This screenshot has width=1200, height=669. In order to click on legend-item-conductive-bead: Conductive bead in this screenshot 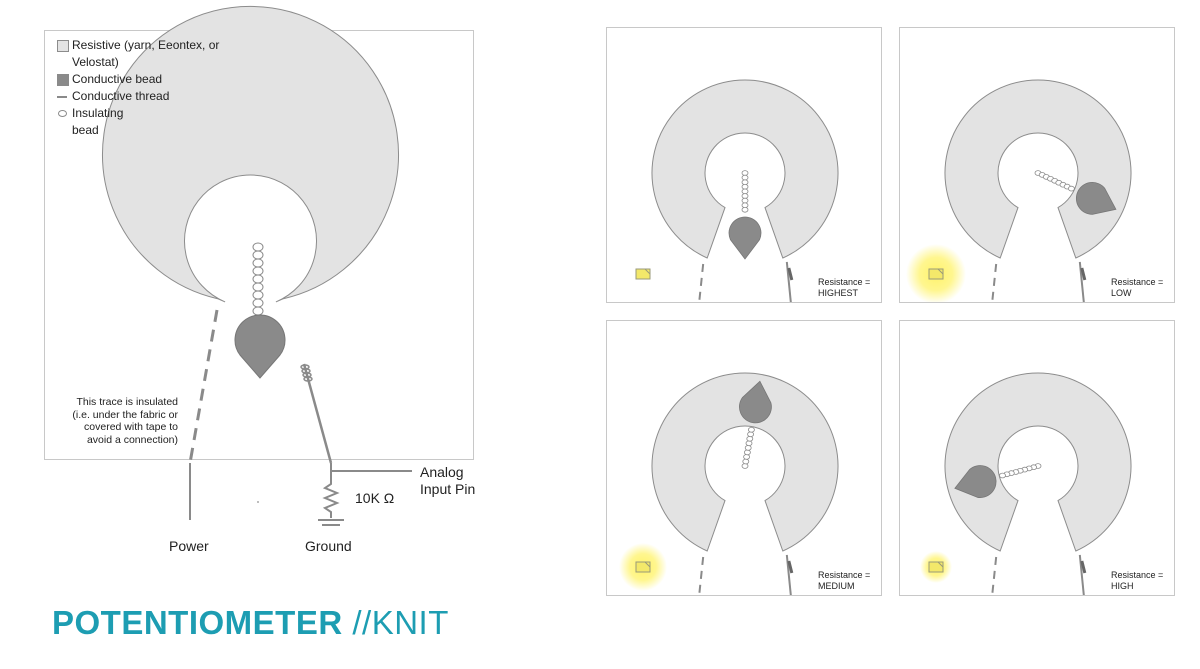, I will do `click(144, 79)`.